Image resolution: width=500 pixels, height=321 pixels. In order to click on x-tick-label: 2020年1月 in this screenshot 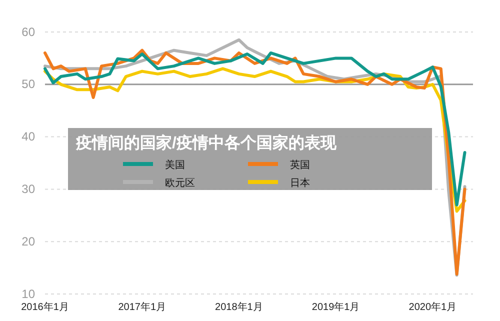, I will do `click(432, 307)`.